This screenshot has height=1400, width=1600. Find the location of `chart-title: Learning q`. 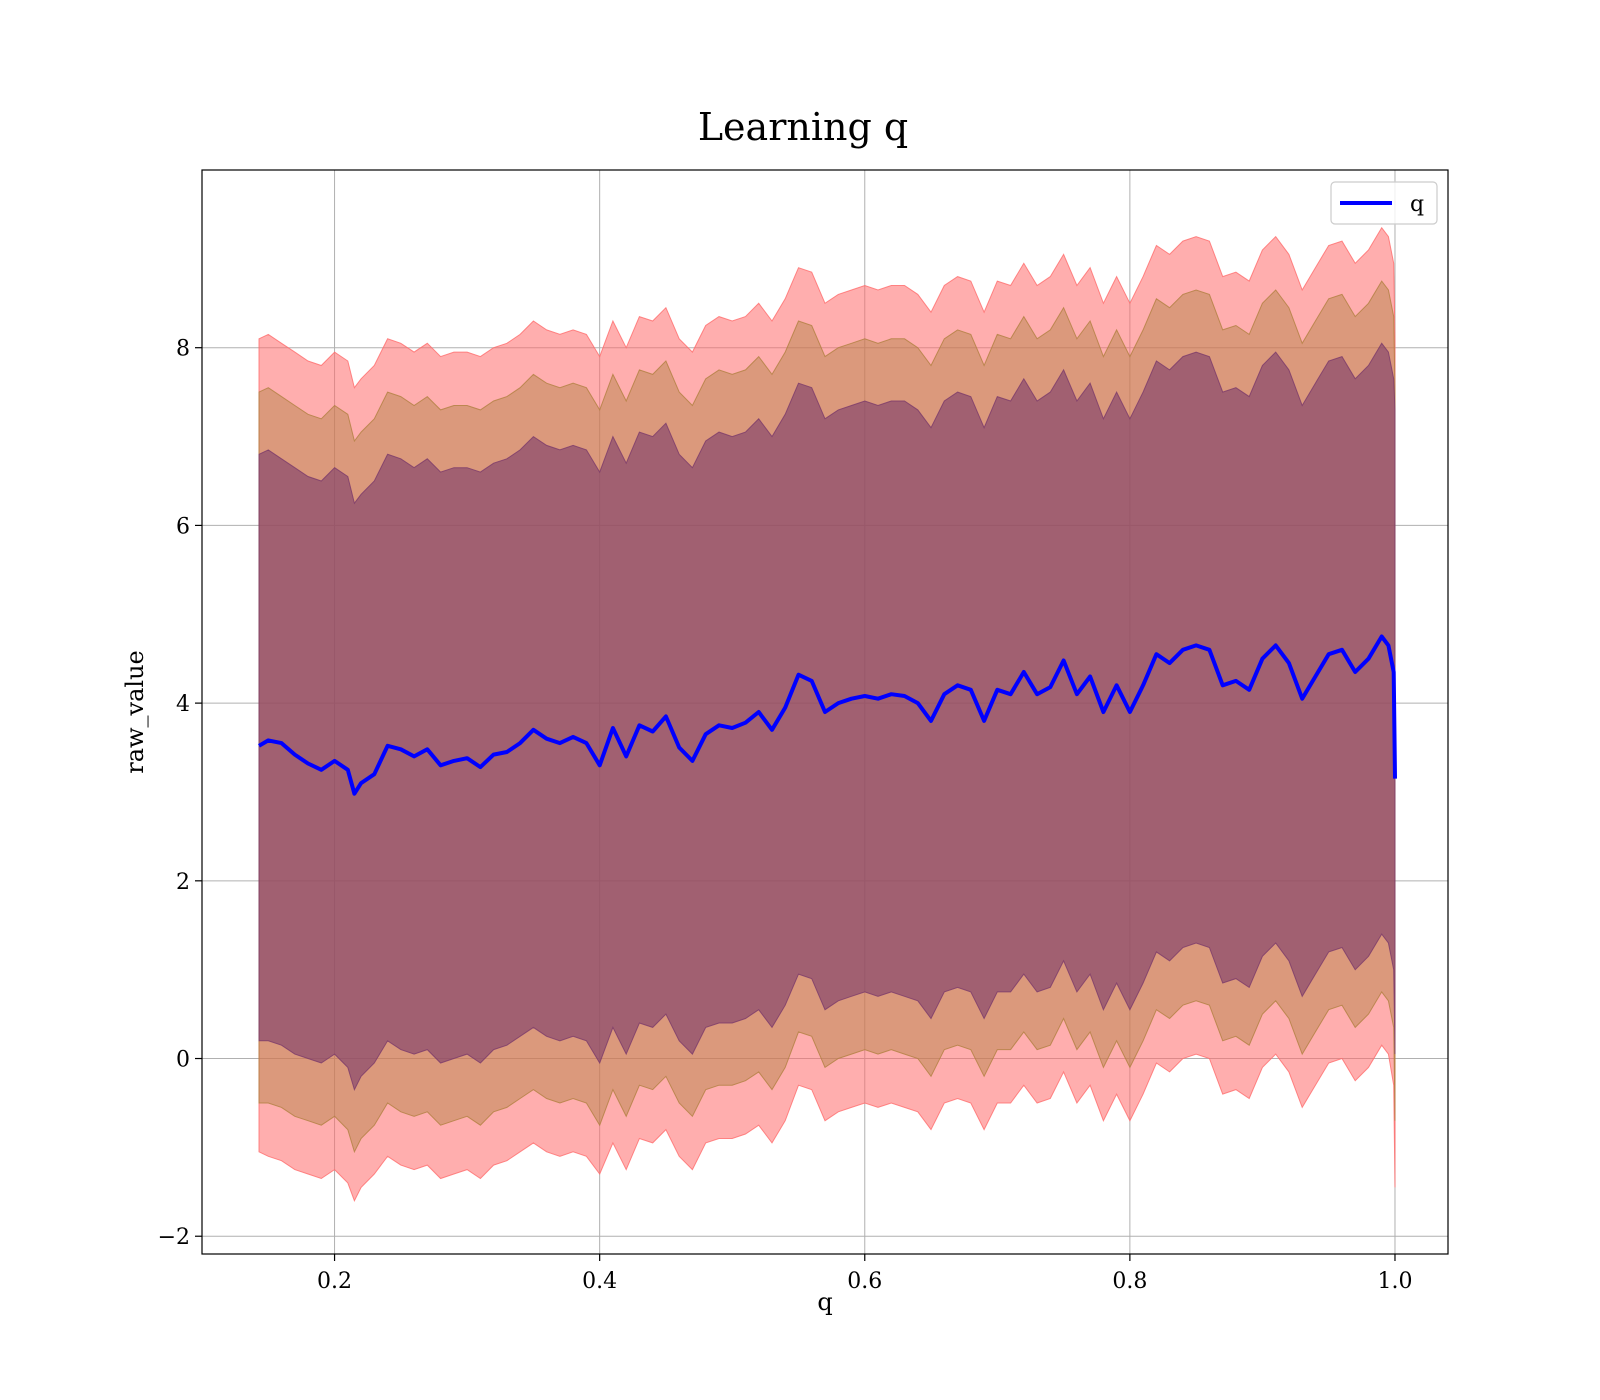

chart-title: Learning q is located at coordinates (803, 127).